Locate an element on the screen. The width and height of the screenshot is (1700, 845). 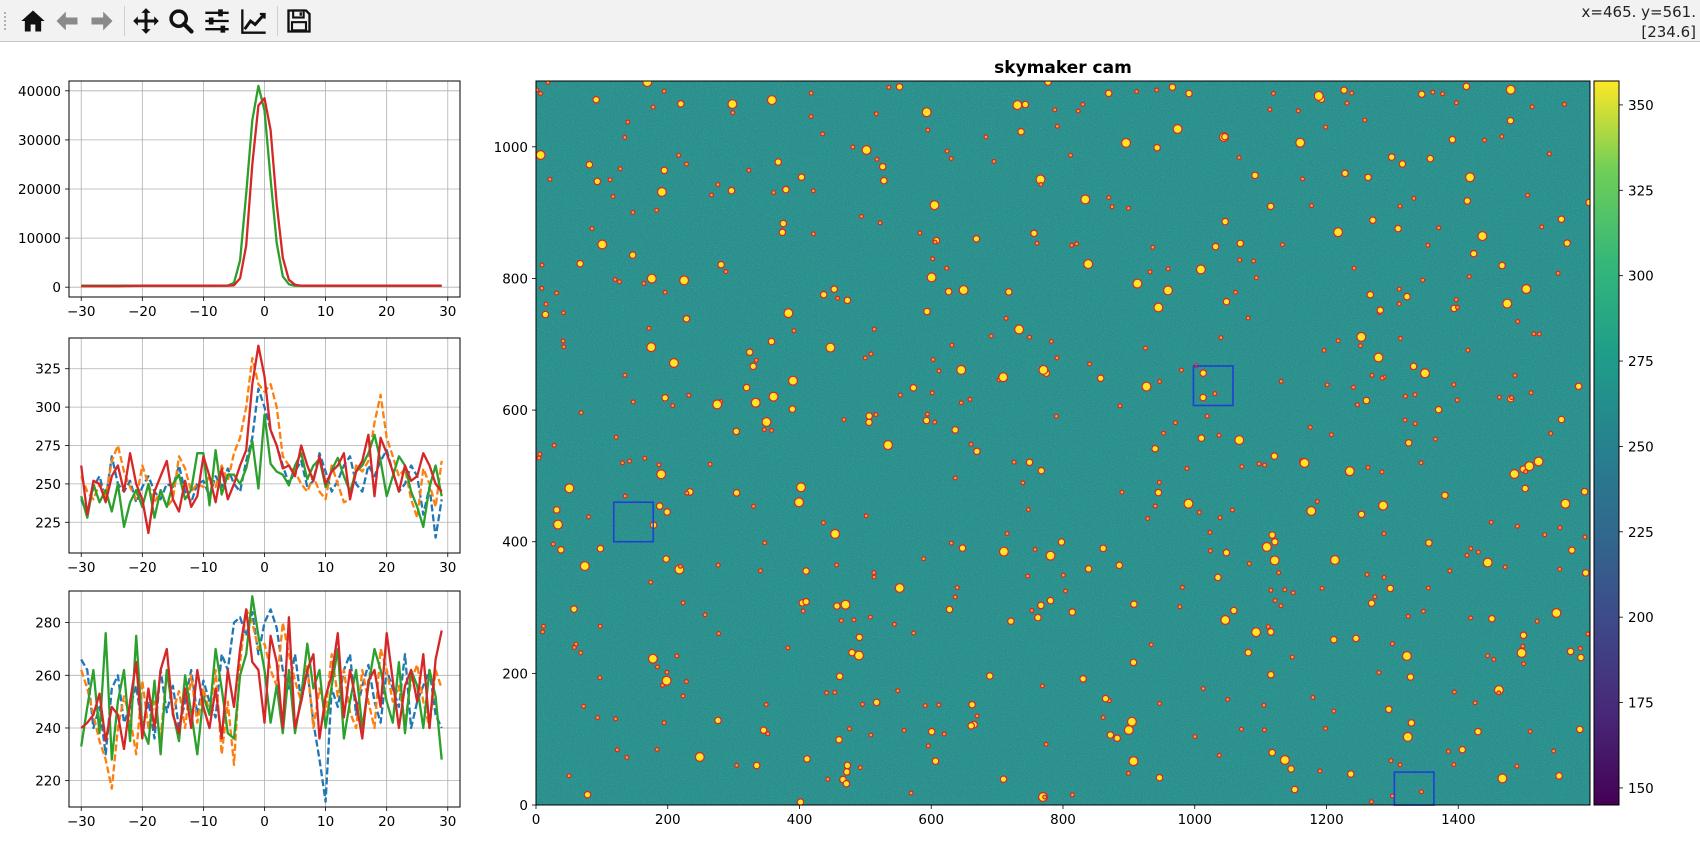
save-button is located at coordinates (299, 21).